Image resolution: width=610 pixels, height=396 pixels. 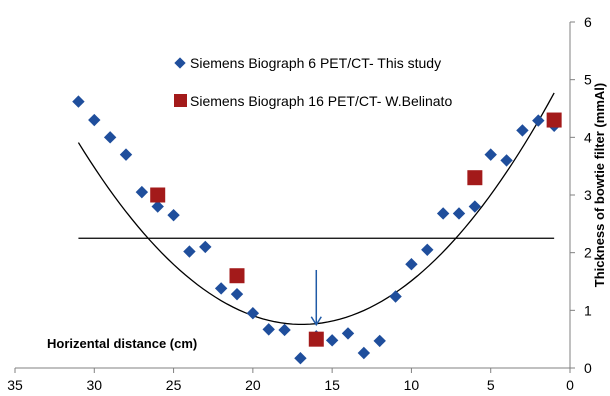 I want to click on y-axis-title: Thickness of bowtie filter (mmAl), so click(x=599, y=185).